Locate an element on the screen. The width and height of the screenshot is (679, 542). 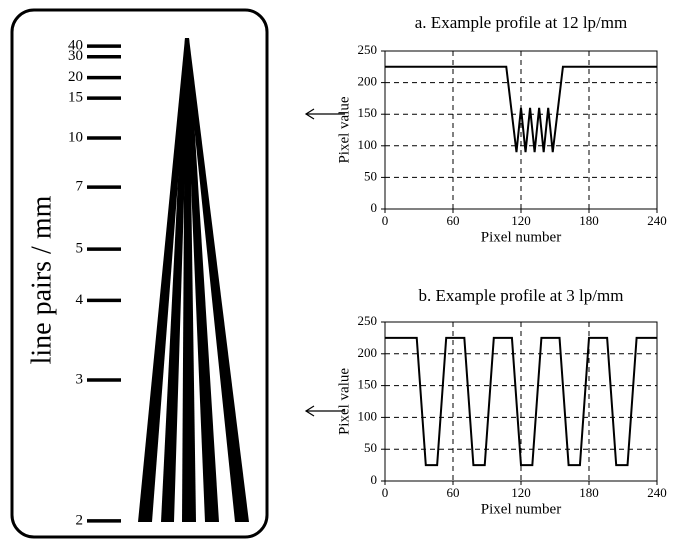
pattern-axis-label: line pairs / mm is located at coordinates (41, 279).